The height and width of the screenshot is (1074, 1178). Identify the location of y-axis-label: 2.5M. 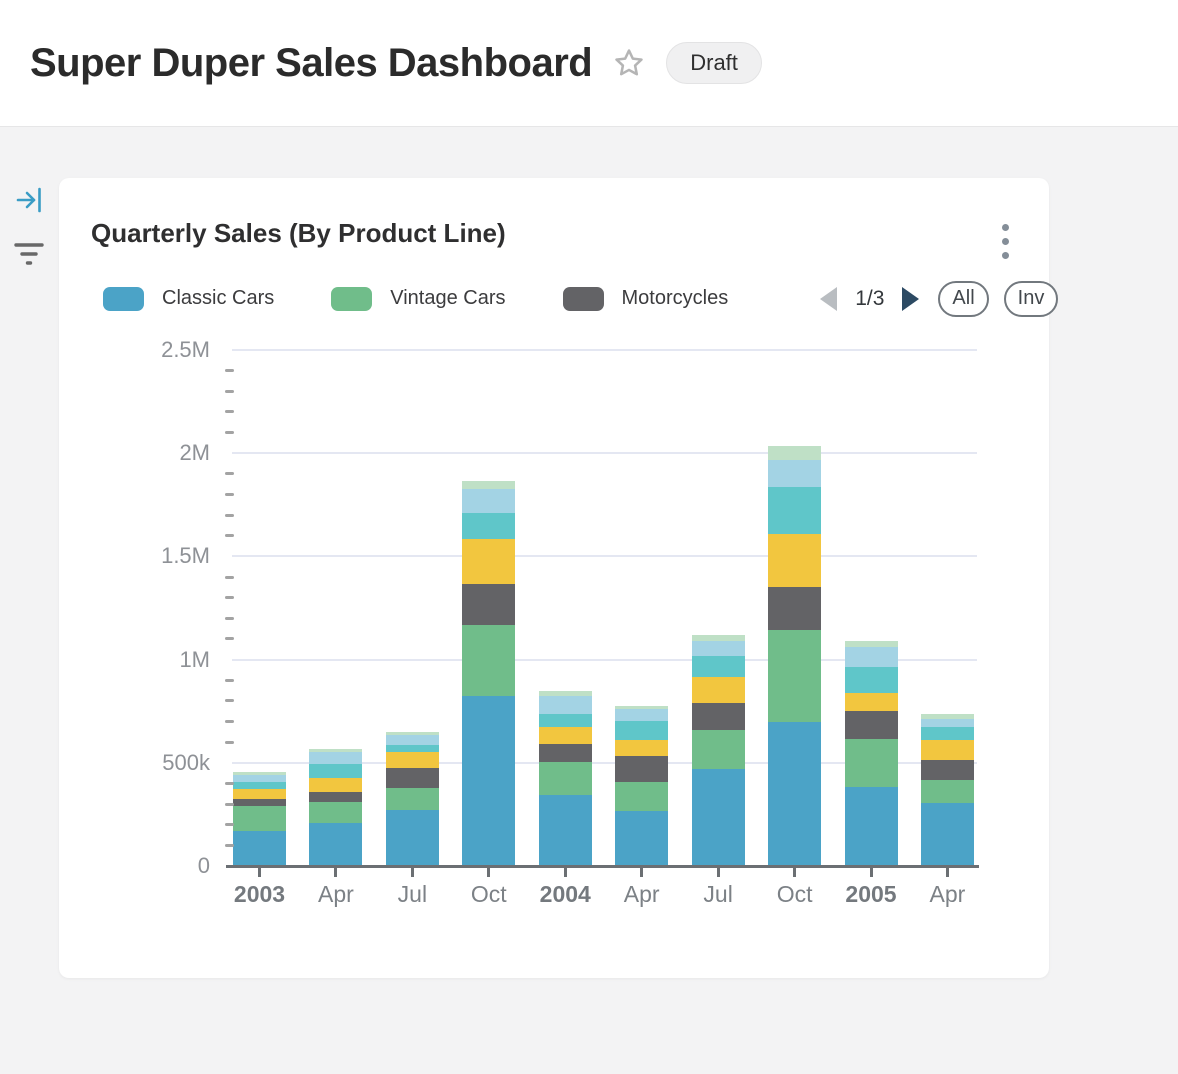
(185, 349).